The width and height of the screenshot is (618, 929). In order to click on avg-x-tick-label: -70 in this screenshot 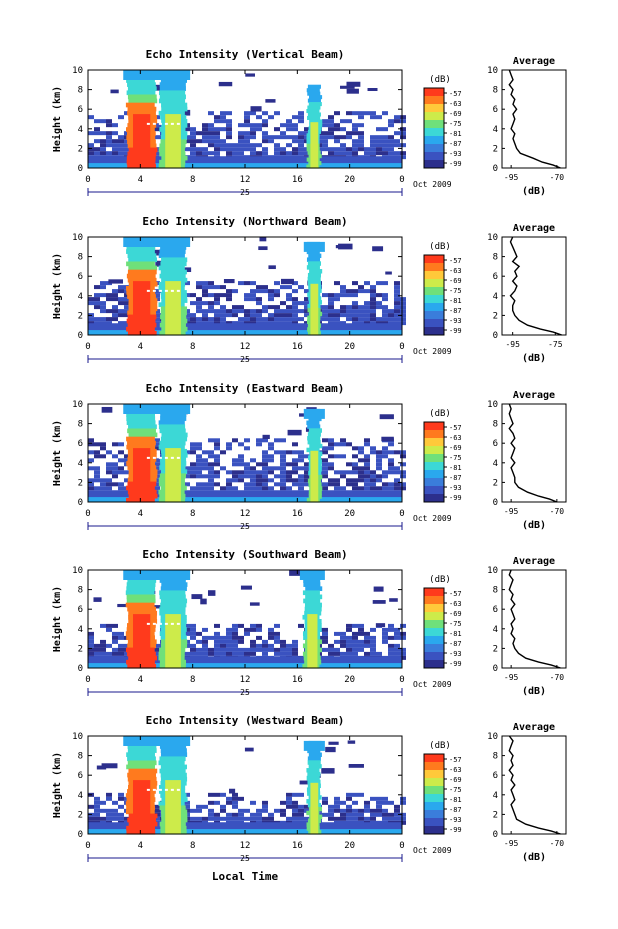, I will do `click(557, 843)`.